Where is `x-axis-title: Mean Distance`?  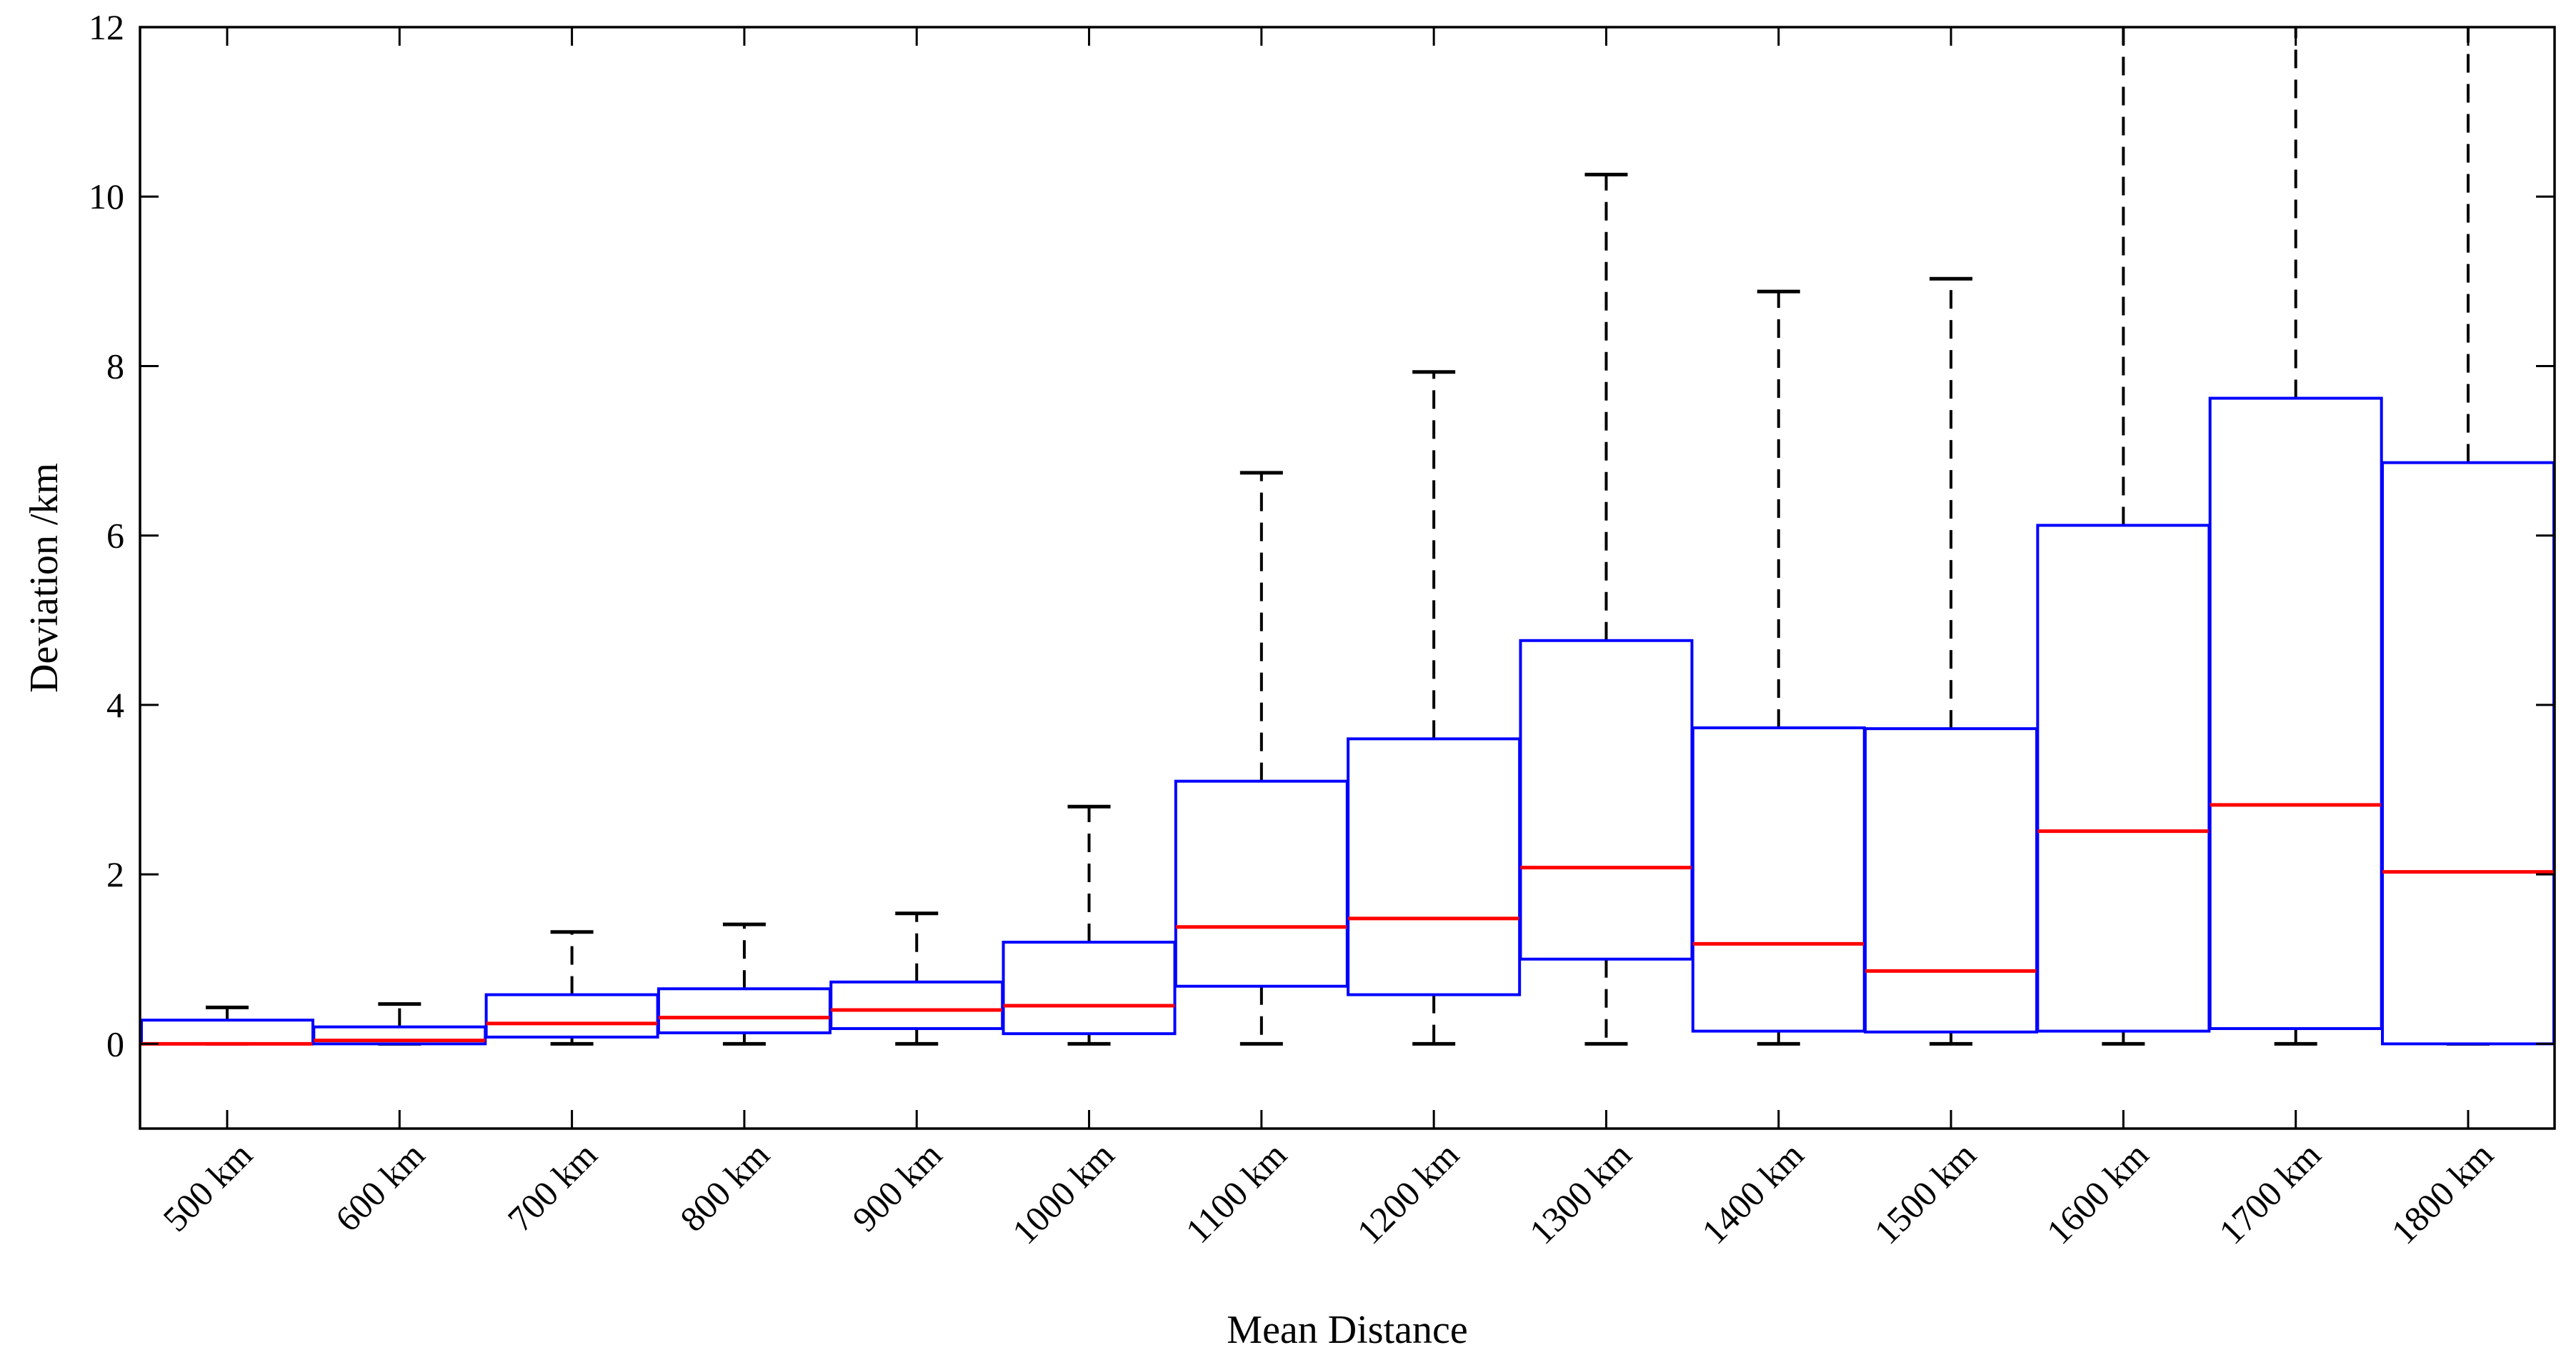 x-axis-title: Mean Distance is located at coordinates (1347, 1330).